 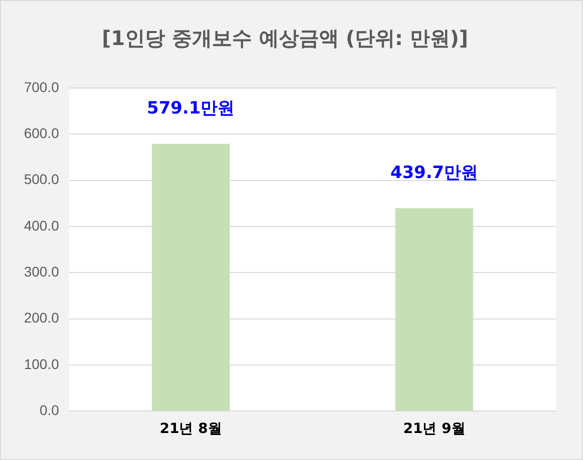 I want to click on y-tick-label: 500.0, so click(x=42, y=179).